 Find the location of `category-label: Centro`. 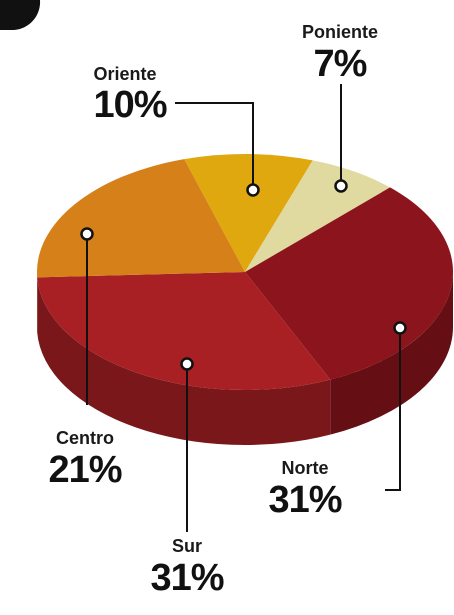

category-label: Centro is located at coordinates (85, 438).